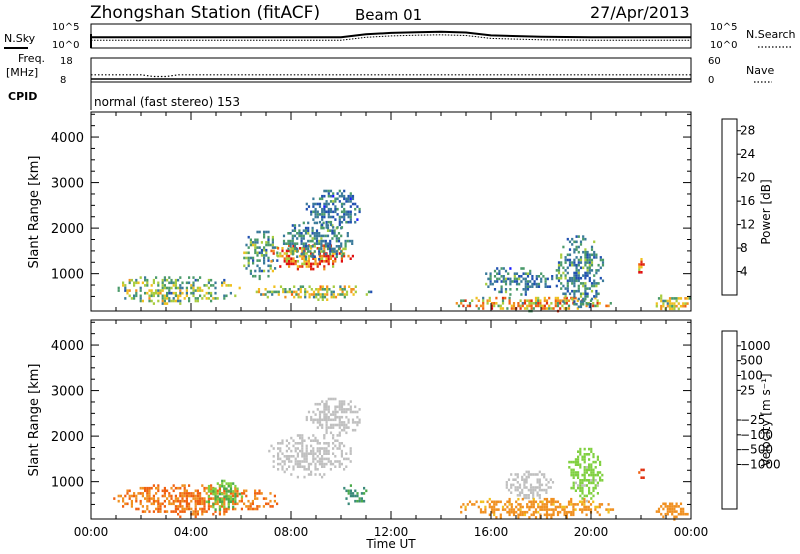  Describe the element at coordinates (390, 544) in the screenshot. I see `x-axis-label: Time UT` at that location.